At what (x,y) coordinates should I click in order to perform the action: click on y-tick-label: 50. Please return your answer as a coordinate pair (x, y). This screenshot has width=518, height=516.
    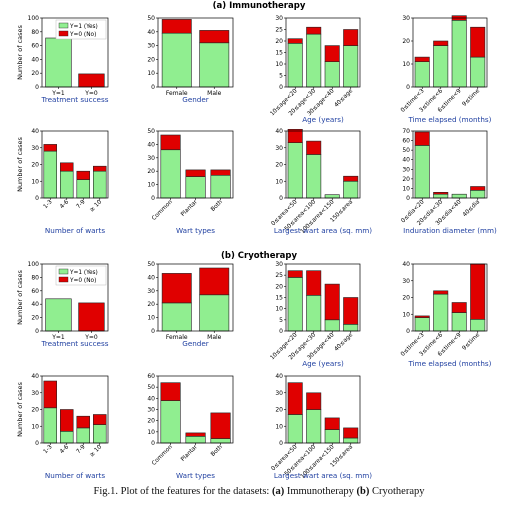
    Looking at the image, I should click on (151, 387).